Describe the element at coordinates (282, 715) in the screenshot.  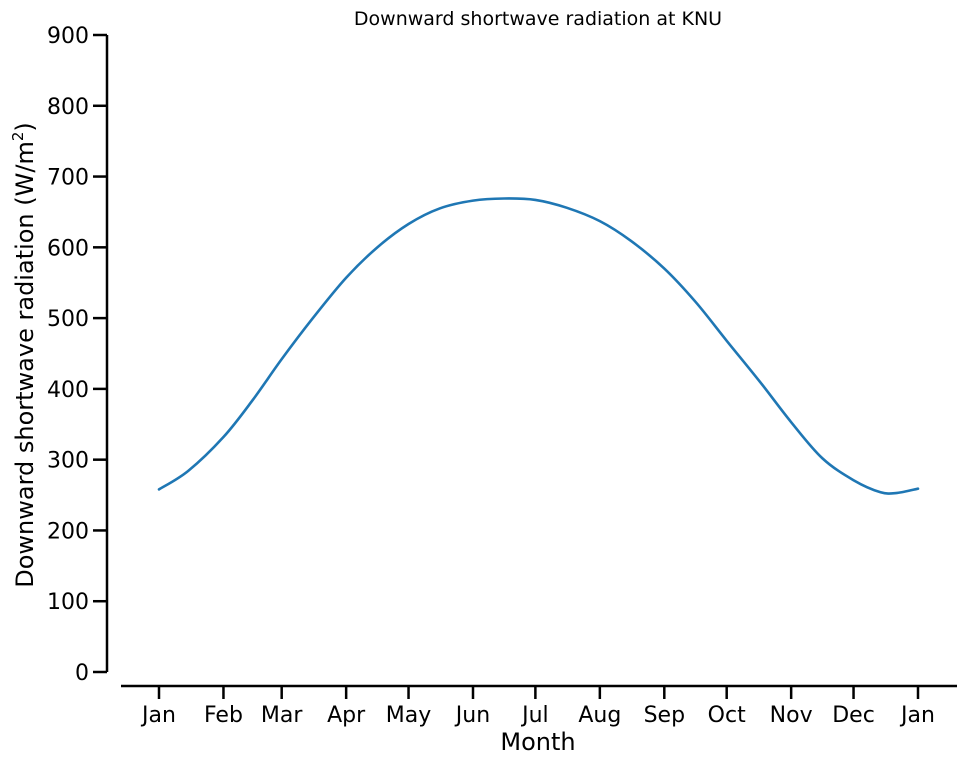
I see `x-tick-label: Mar` at that location.